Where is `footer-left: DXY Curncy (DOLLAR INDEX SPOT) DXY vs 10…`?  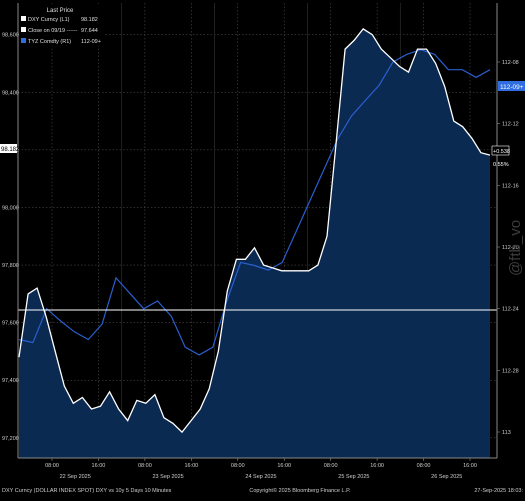
footer-left: DXY Curncy (DOLLAR INDEX SPOT) DXY vs 10… is located at coordinates (87, 491).